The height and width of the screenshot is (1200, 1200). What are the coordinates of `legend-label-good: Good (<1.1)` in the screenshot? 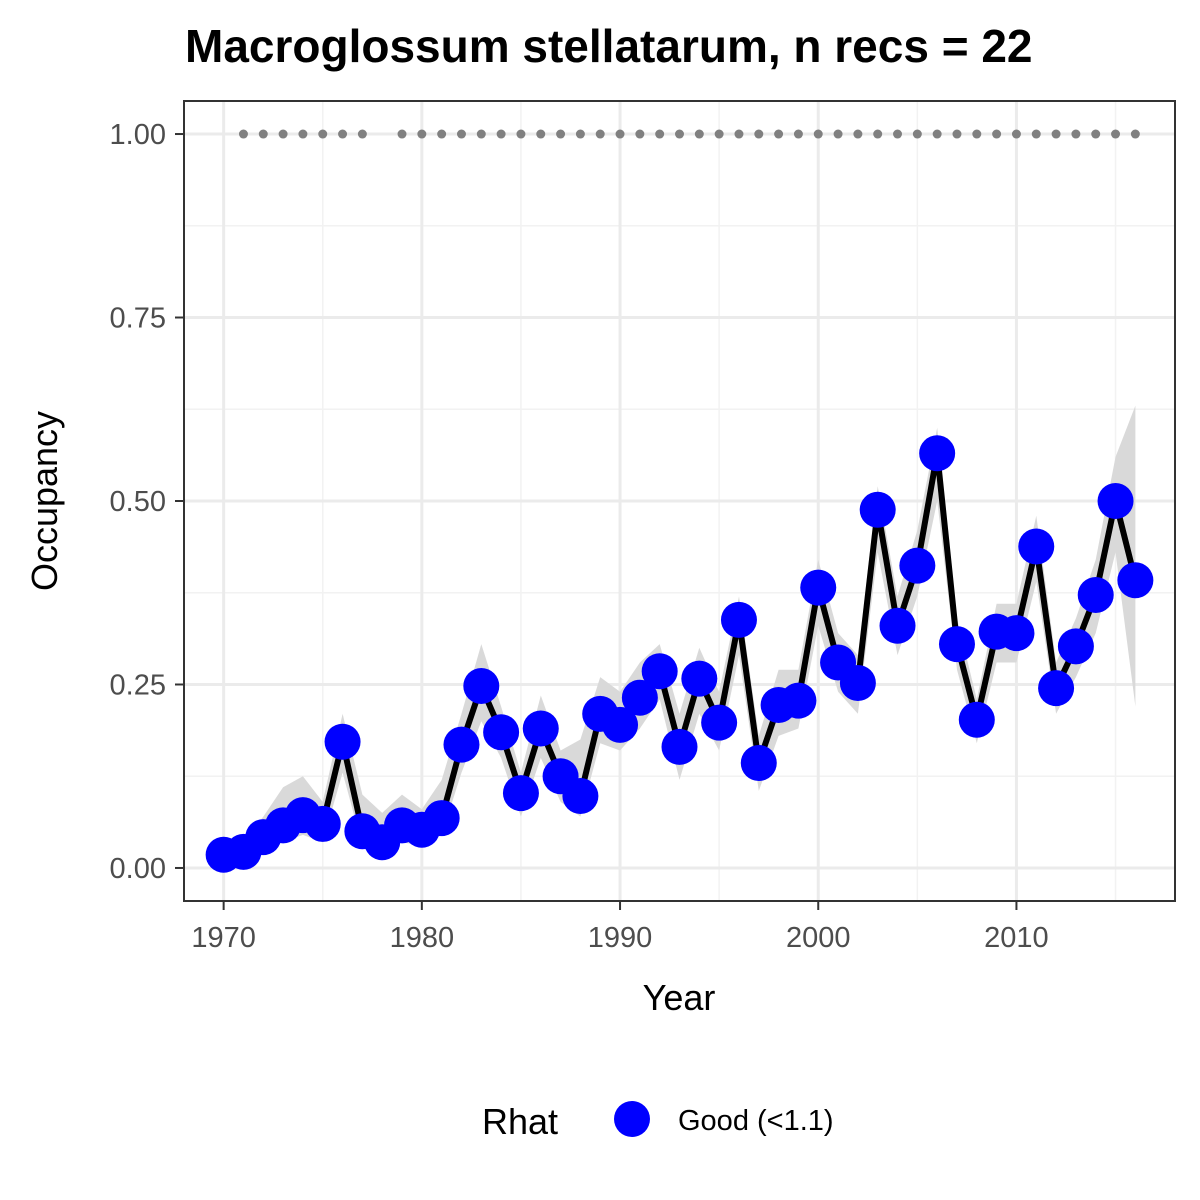 It's located at (756, 1121).